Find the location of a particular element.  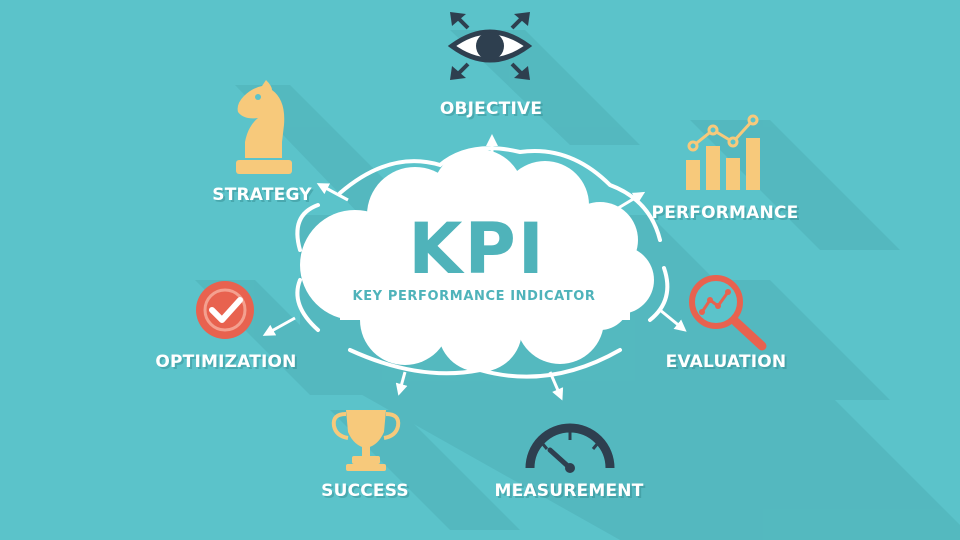

gauge-icon is located at coordinates (570, 448).